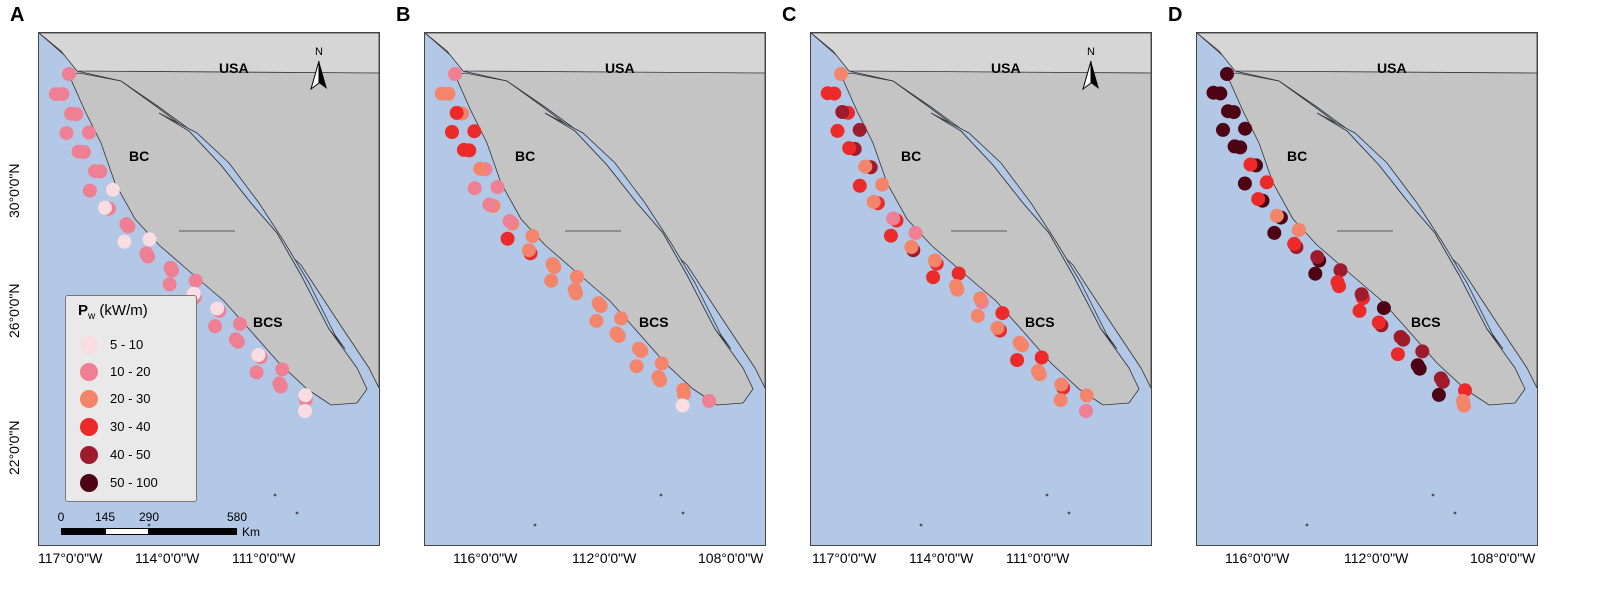  Describe the element at coordinates (14, 448) in the screenshot. I see `lat-tick-22n: 22°0'0"N` at that location.